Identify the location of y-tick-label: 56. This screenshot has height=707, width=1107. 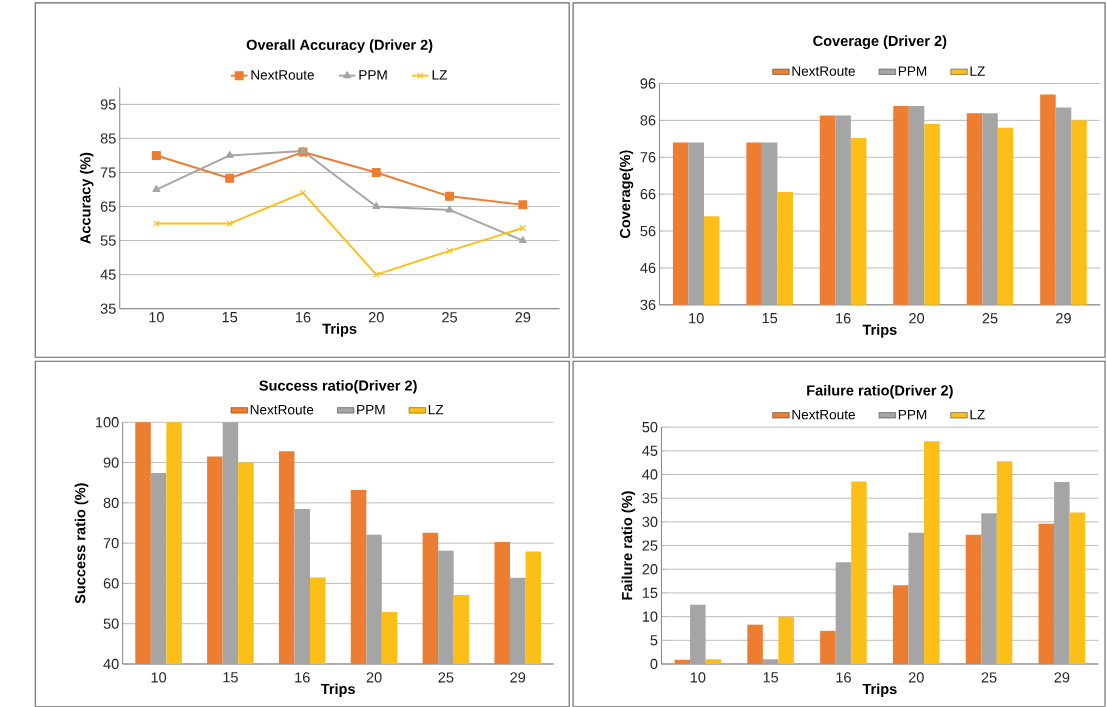
(648, 231).